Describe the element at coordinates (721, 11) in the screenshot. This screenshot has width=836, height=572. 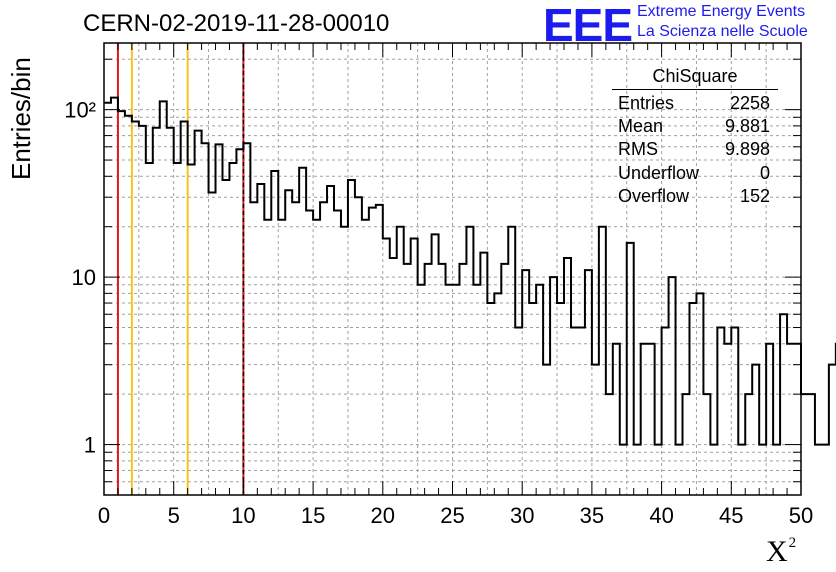
I see `logo-line-1: Extreme Energy Events` at that location.